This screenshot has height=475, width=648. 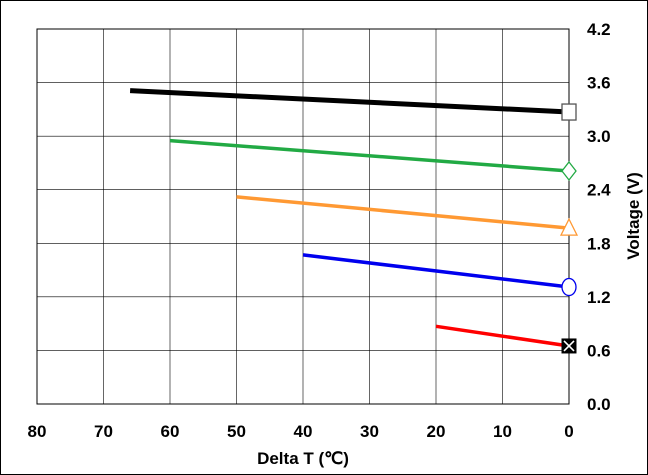 What do you see at coordinates (303, 458) in the screenshot?
I see `x-axis-title: Delta T (℃)` at bounding box center [303, 458].